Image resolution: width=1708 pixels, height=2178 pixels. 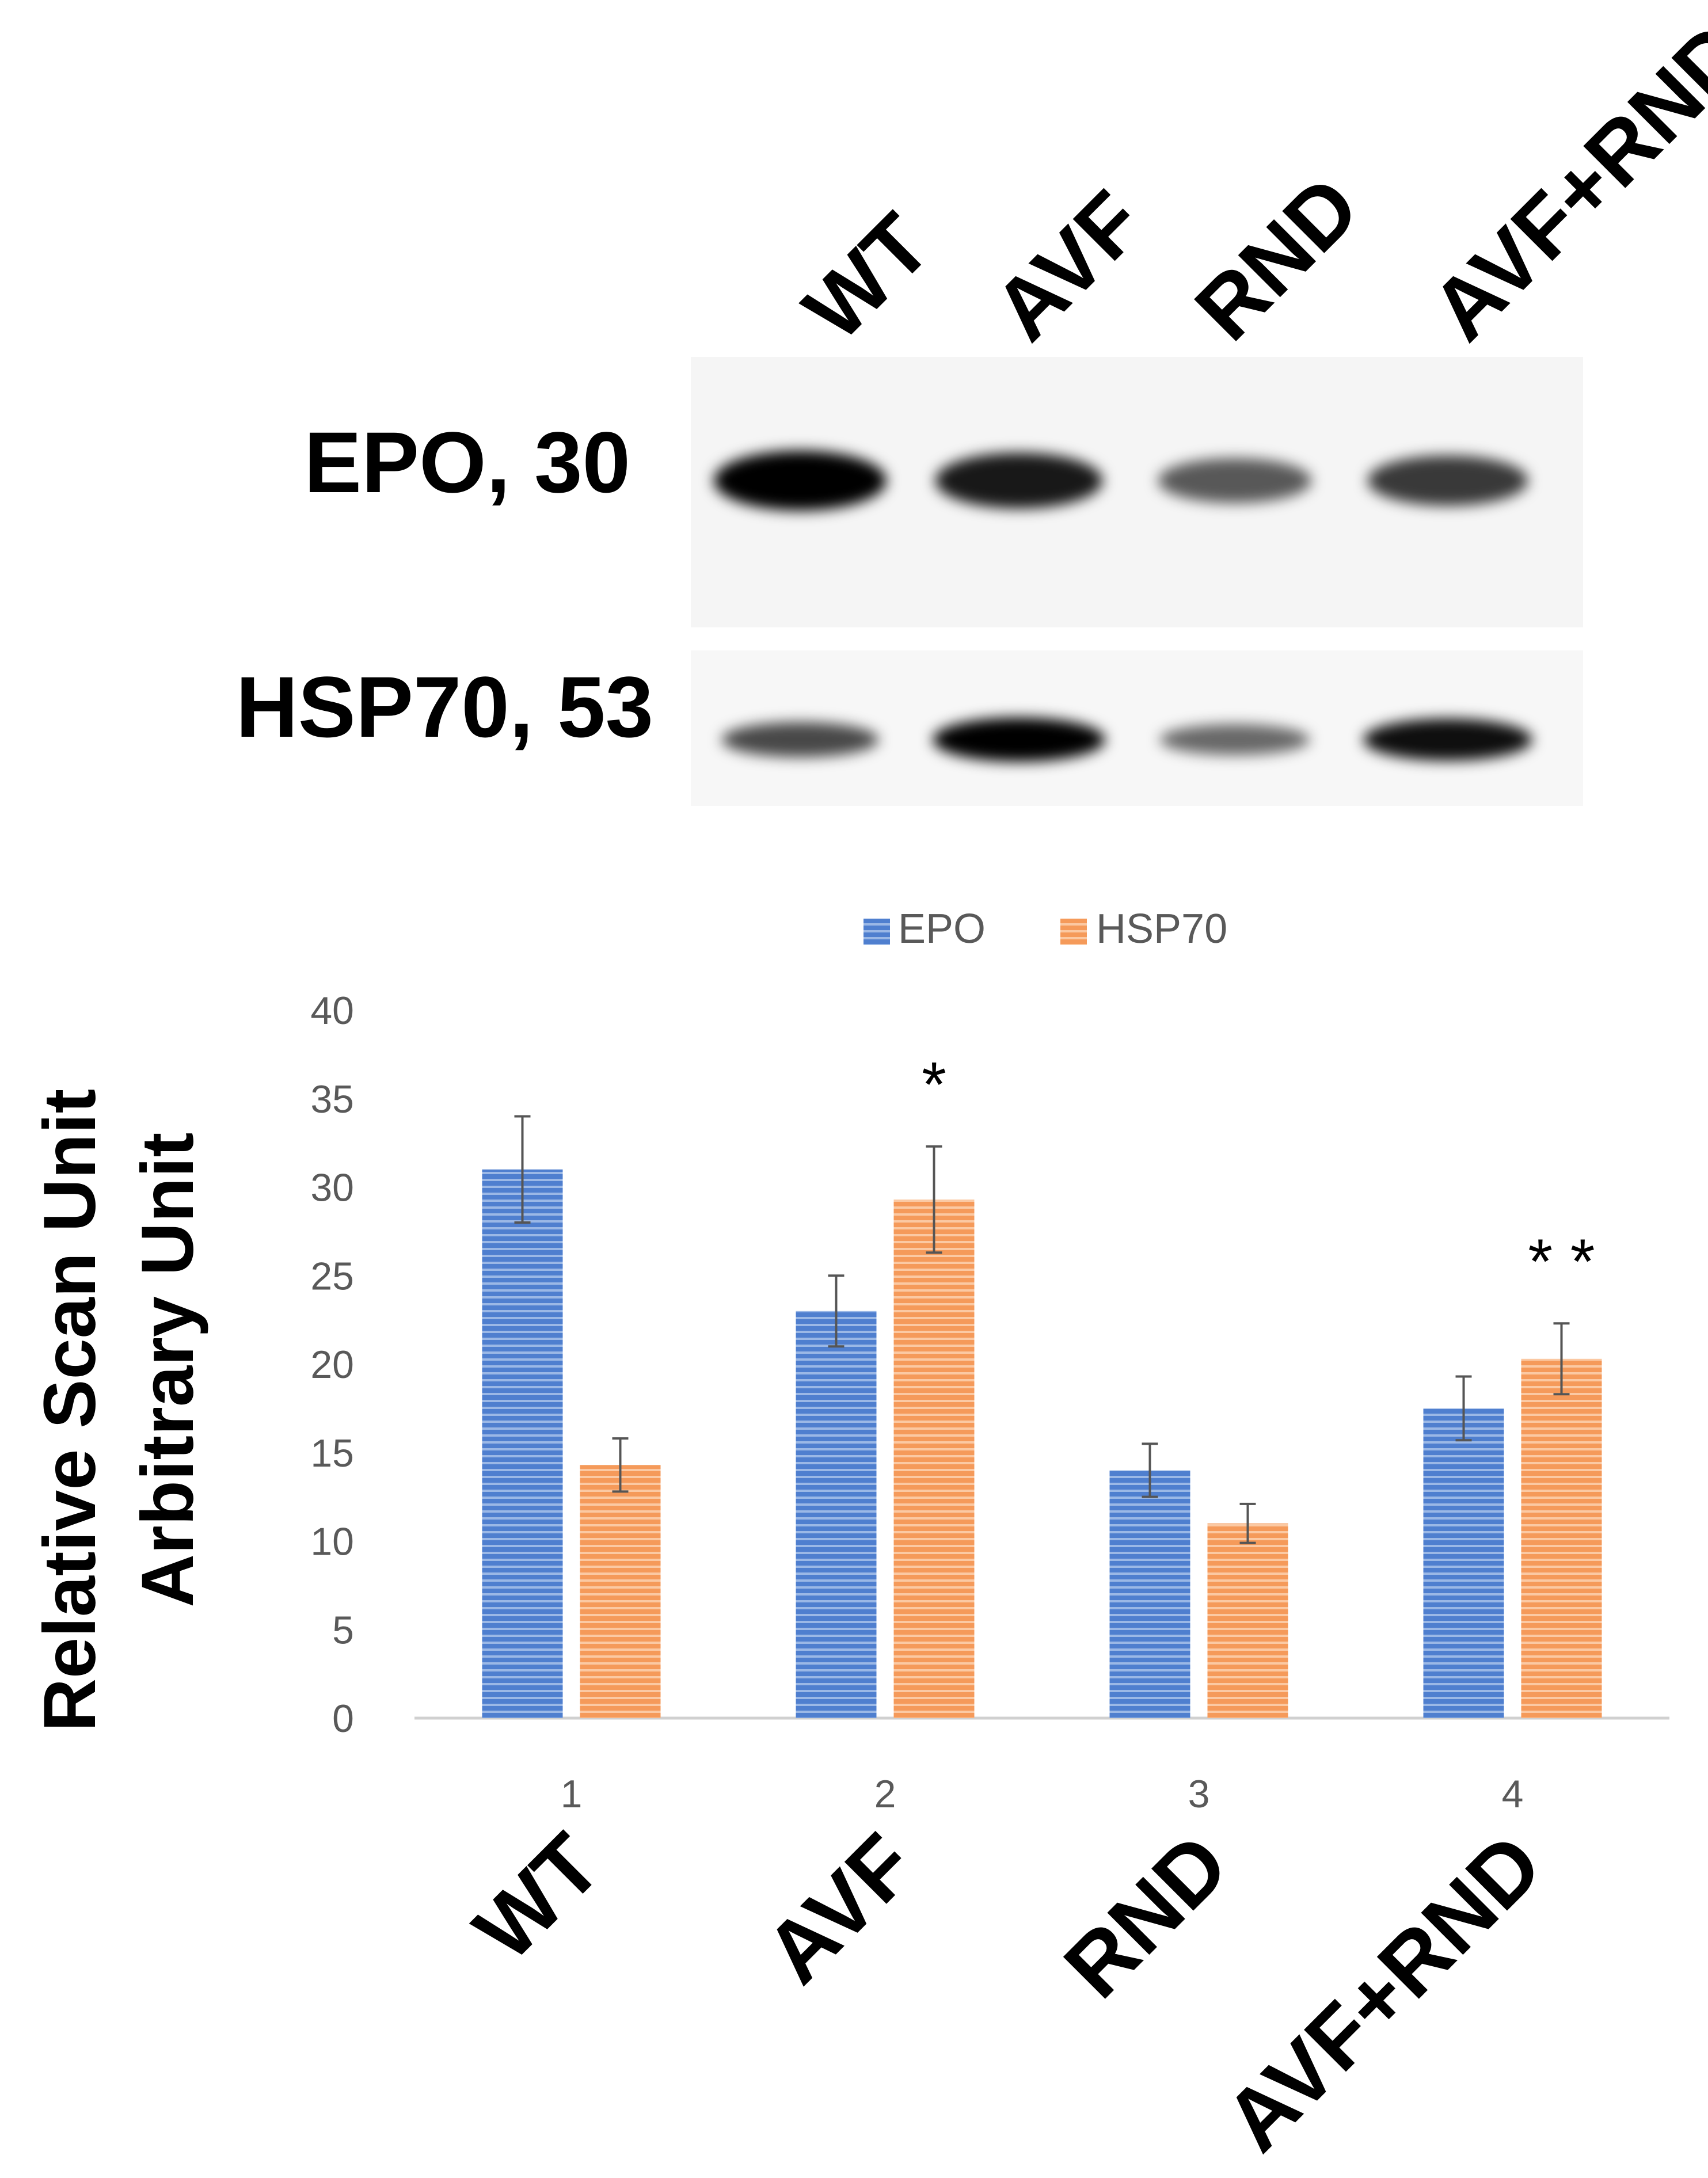 What do you see at coordinates (572, 1794) in the screenshot?
I see `x-tick-label: 1` at bounding box center [572, 1794].